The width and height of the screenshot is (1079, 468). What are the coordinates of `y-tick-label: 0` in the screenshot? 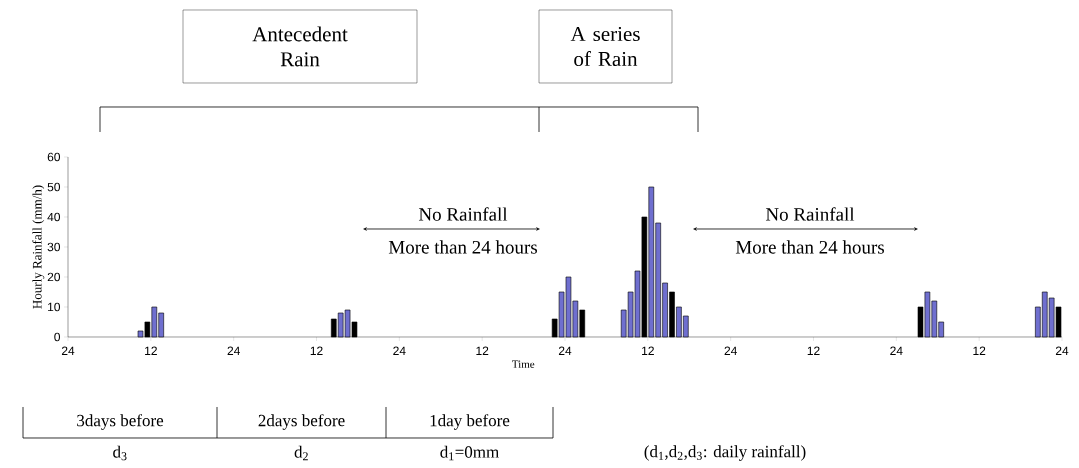 It's located at (57, 337).